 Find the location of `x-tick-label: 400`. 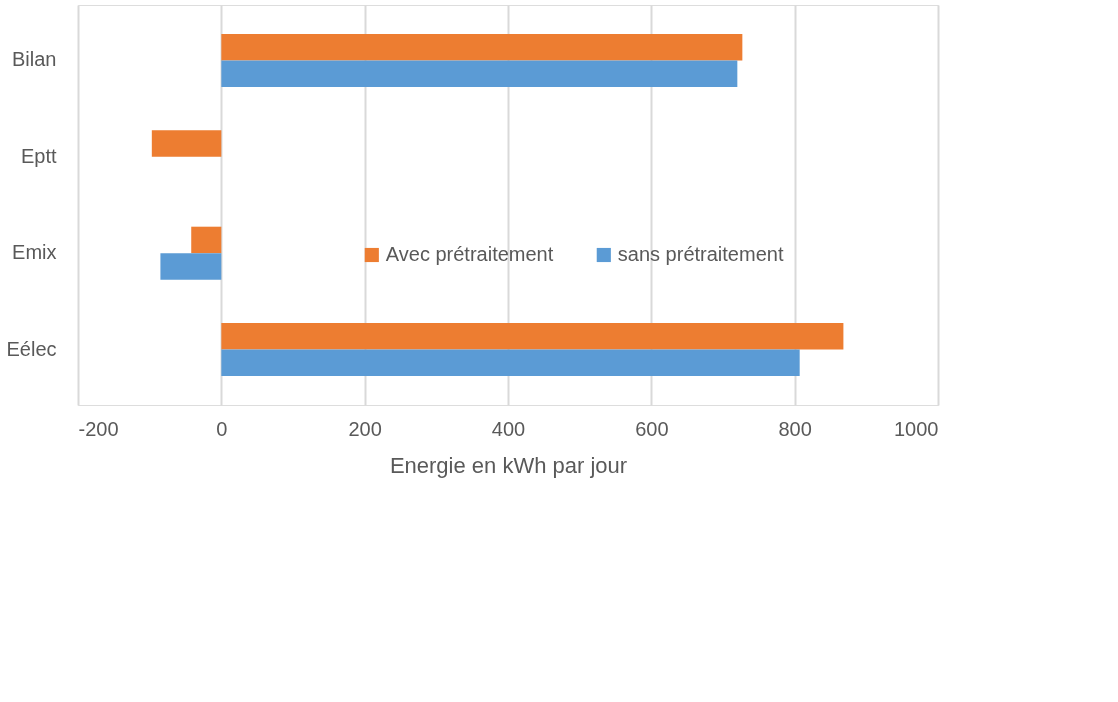

x-tick-label: 400 is located at coordinates (508, 428).